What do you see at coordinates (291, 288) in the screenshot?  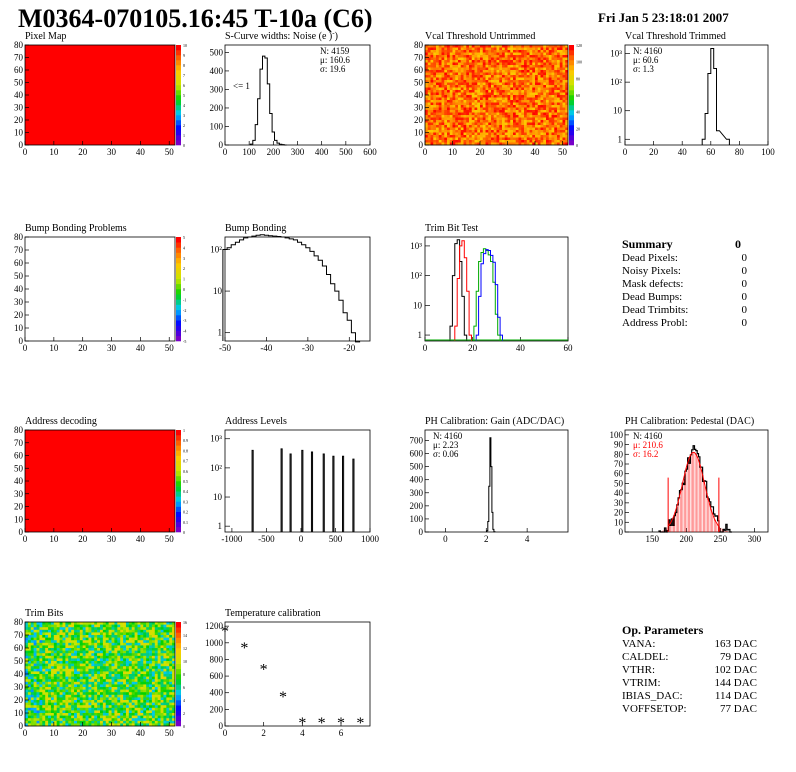 I see `histogram-line` at bounding box center [291, 288].